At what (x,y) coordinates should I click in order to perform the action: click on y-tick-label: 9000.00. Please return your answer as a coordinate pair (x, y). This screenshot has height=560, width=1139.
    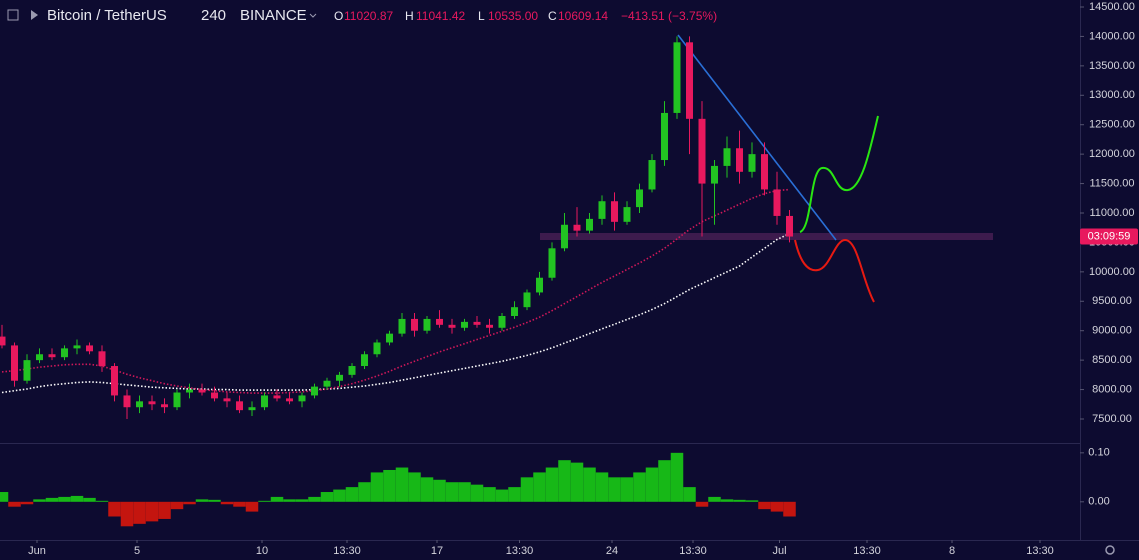
    Looking at the image, I should click on (1112, 331).